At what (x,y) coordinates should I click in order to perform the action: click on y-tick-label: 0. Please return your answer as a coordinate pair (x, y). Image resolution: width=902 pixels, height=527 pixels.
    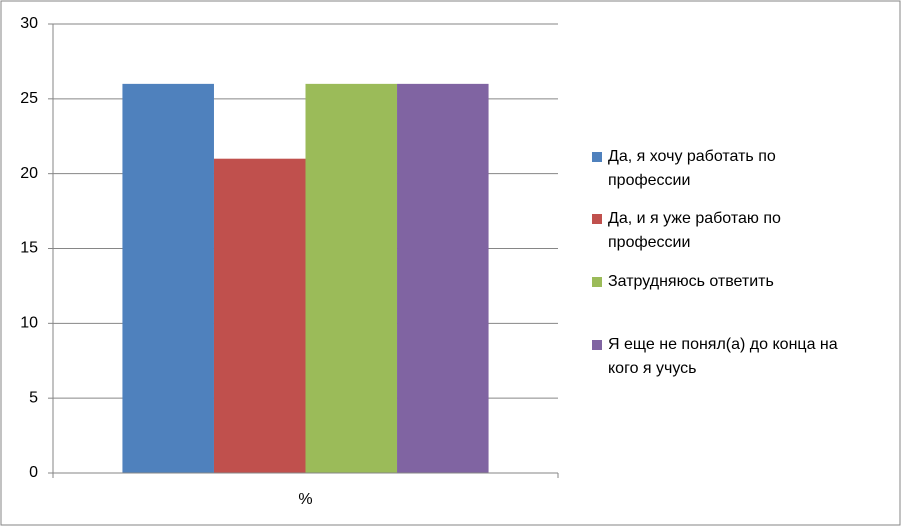
    Looking at the image, I should click on (33, 472).